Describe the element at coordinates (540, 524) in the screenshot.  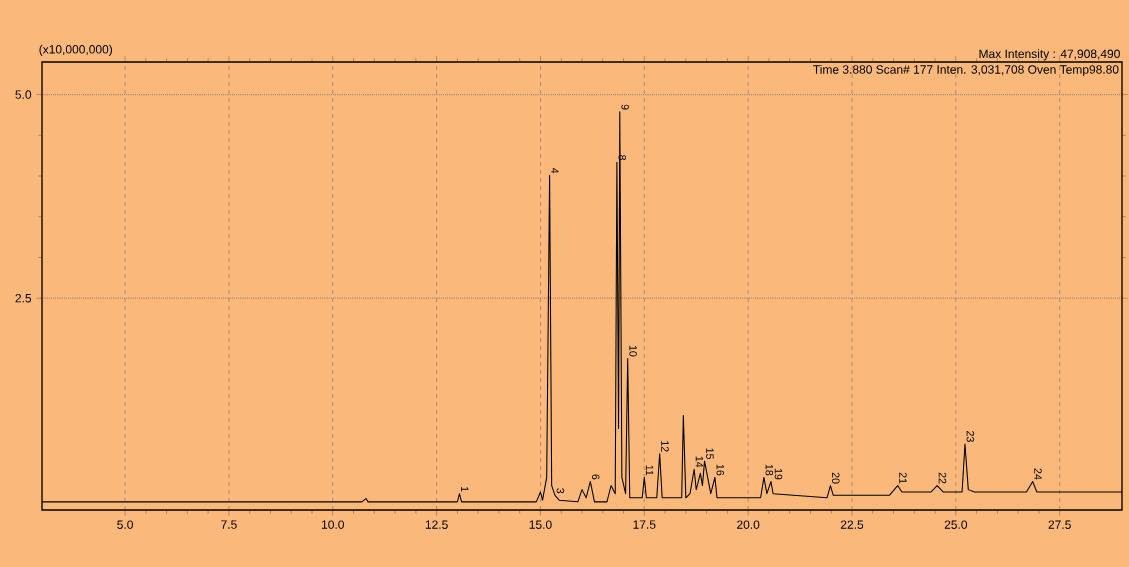
I see `x-tick-label: 15.0` at that location.